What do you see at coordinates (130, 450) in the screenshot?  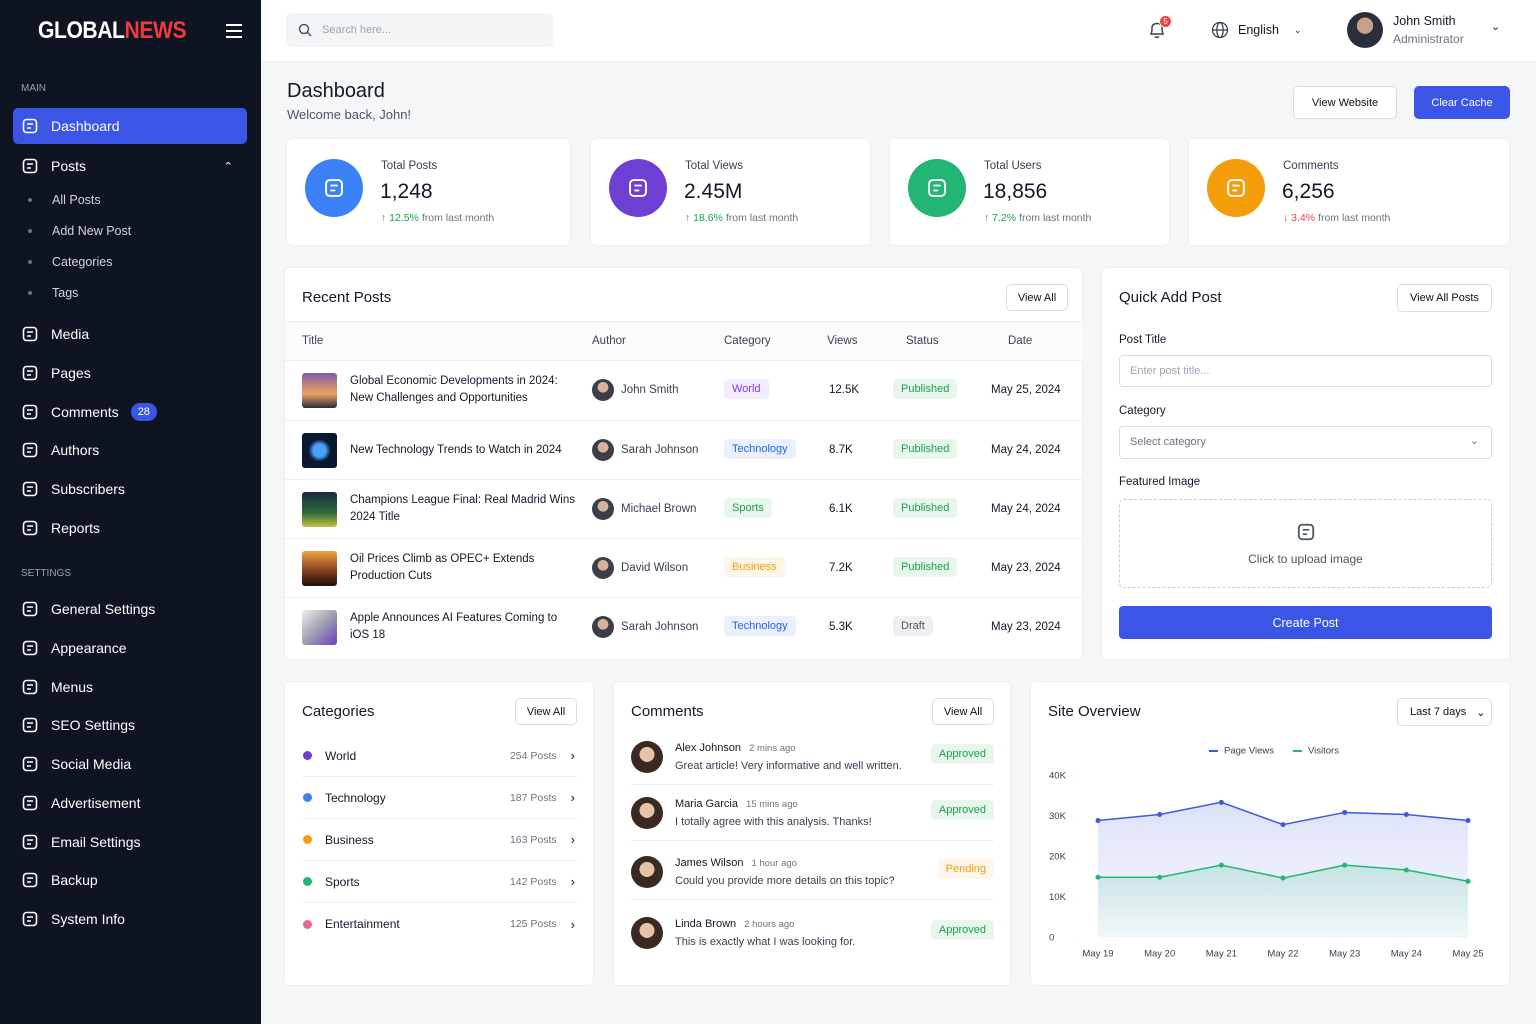 I see `nav-item: Authors` at bounding box center [130, 450].